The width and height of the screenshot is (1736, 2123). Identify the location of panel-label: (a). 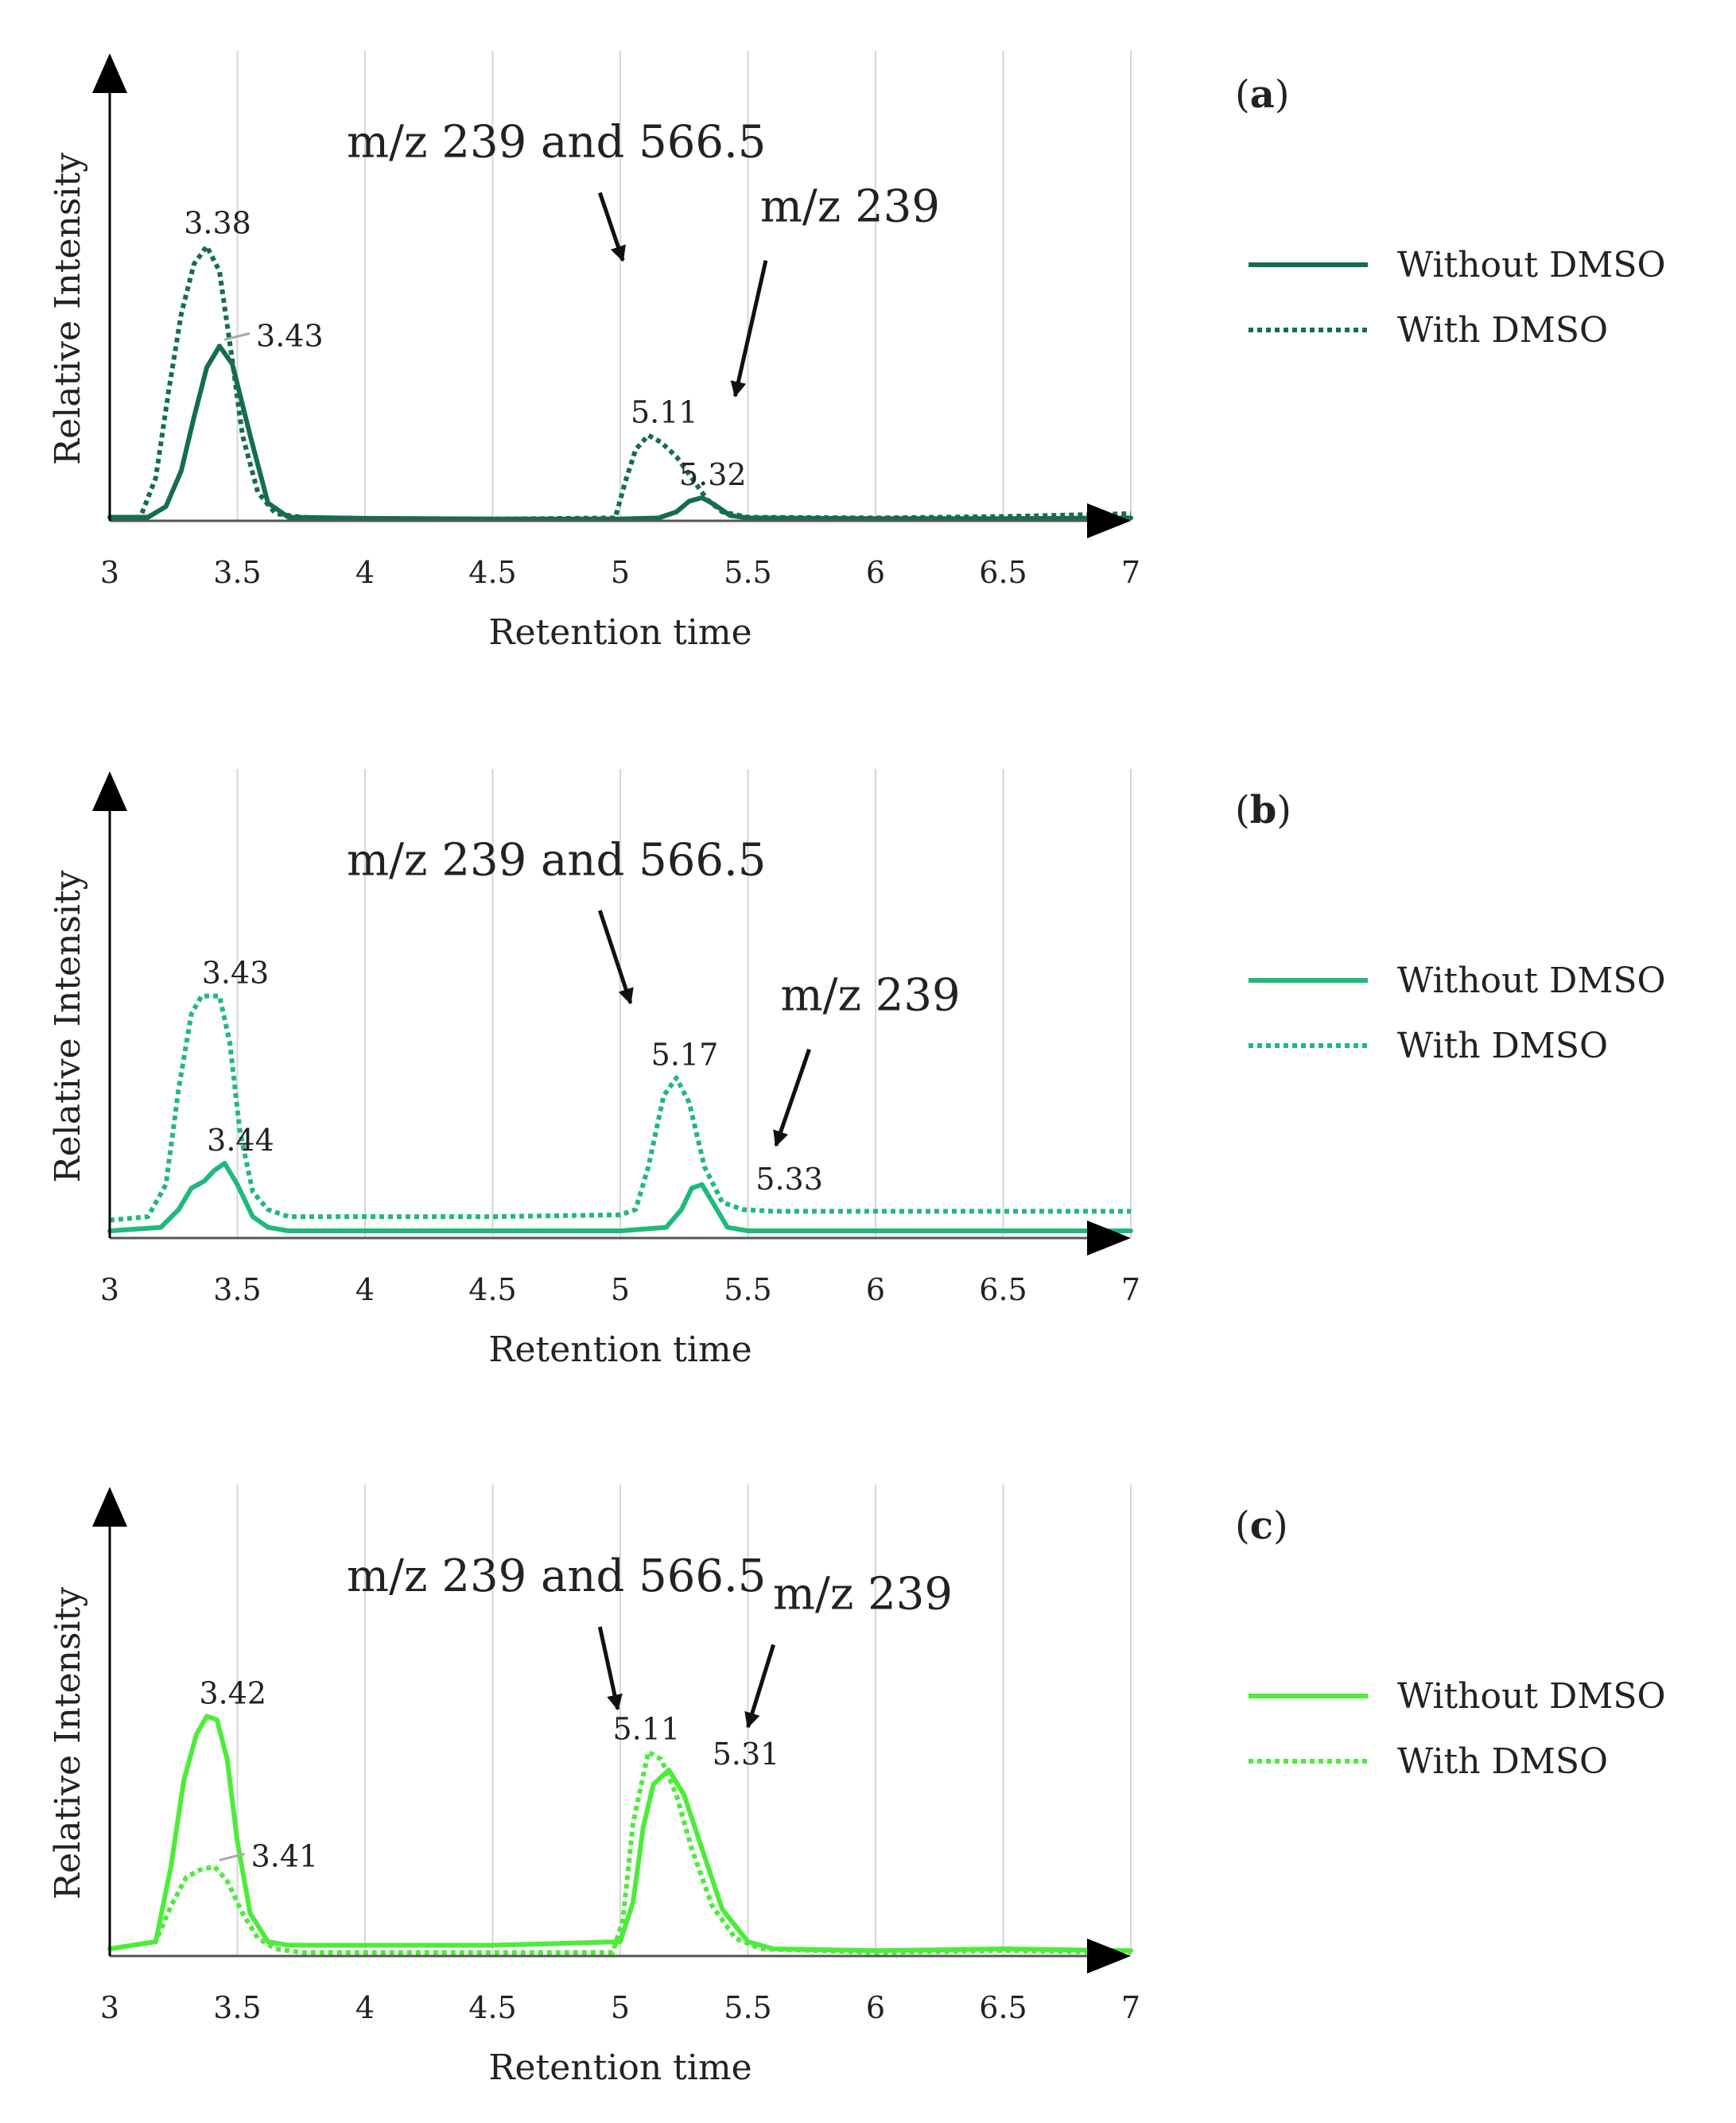
(1262, 94).